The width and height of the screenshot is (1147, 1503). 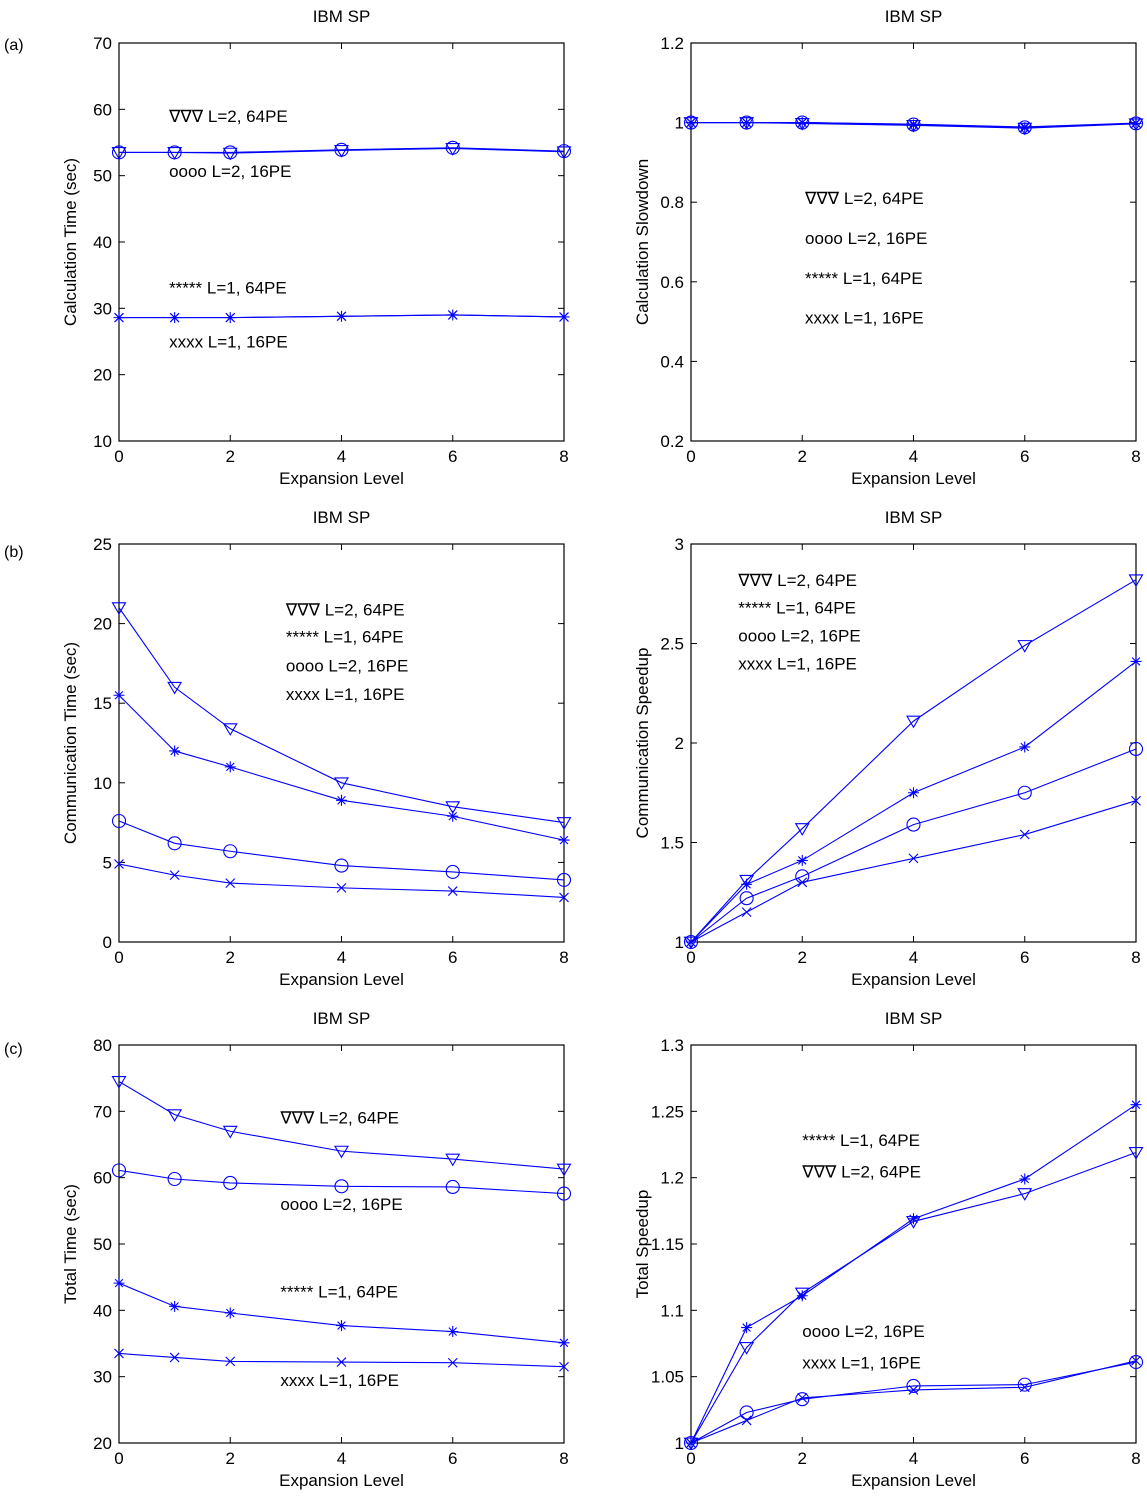 What do you see at coordinates (342, 16) in the screenshot?
I see `chart-title: IBM SP` at bounding box center [342, 16].